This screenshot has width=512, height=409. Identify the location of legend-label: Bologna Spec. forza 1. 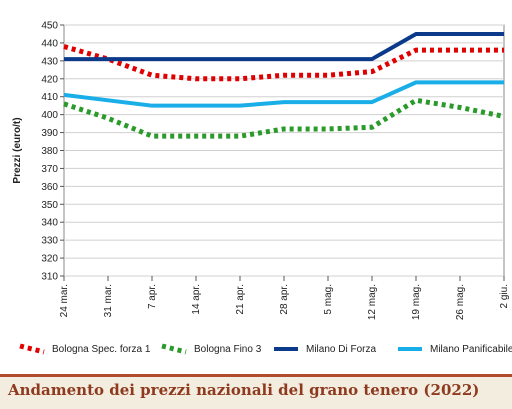
(101, 349).